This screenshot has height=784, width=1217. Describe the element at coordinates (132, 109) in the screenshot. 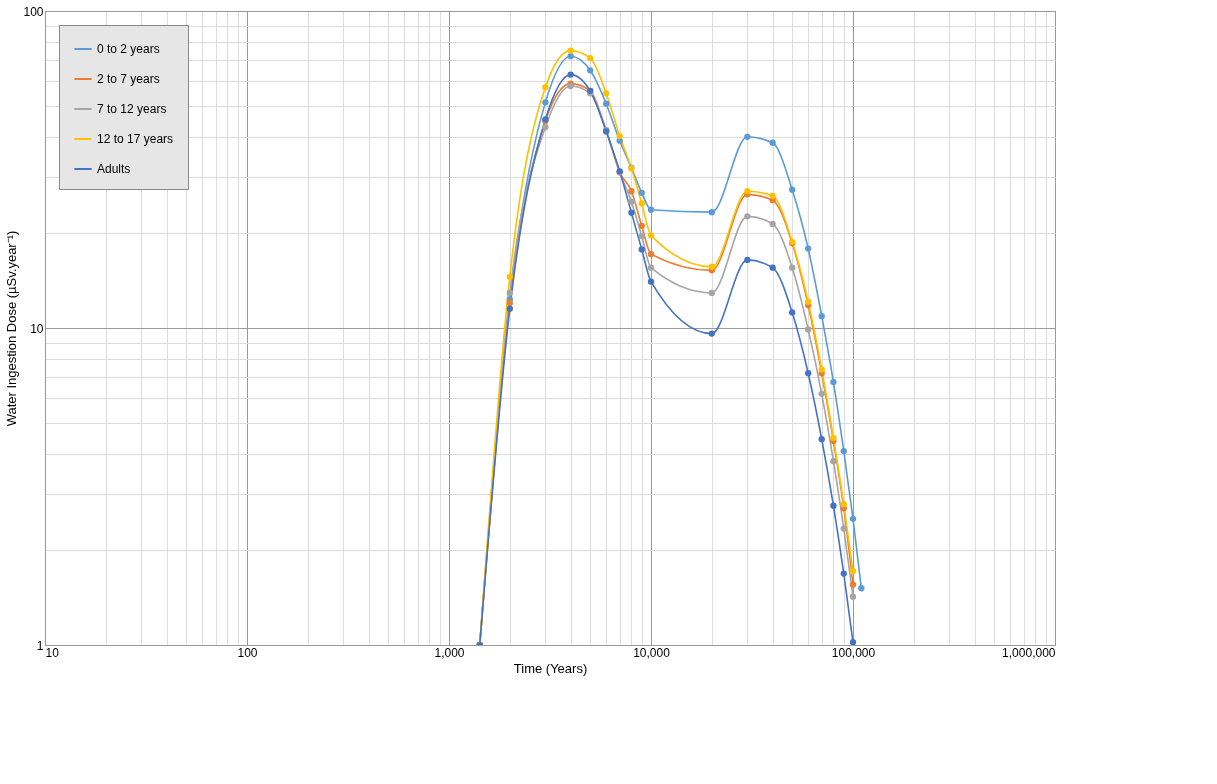

I see `legend-label: 7 to 12 years` at that location.